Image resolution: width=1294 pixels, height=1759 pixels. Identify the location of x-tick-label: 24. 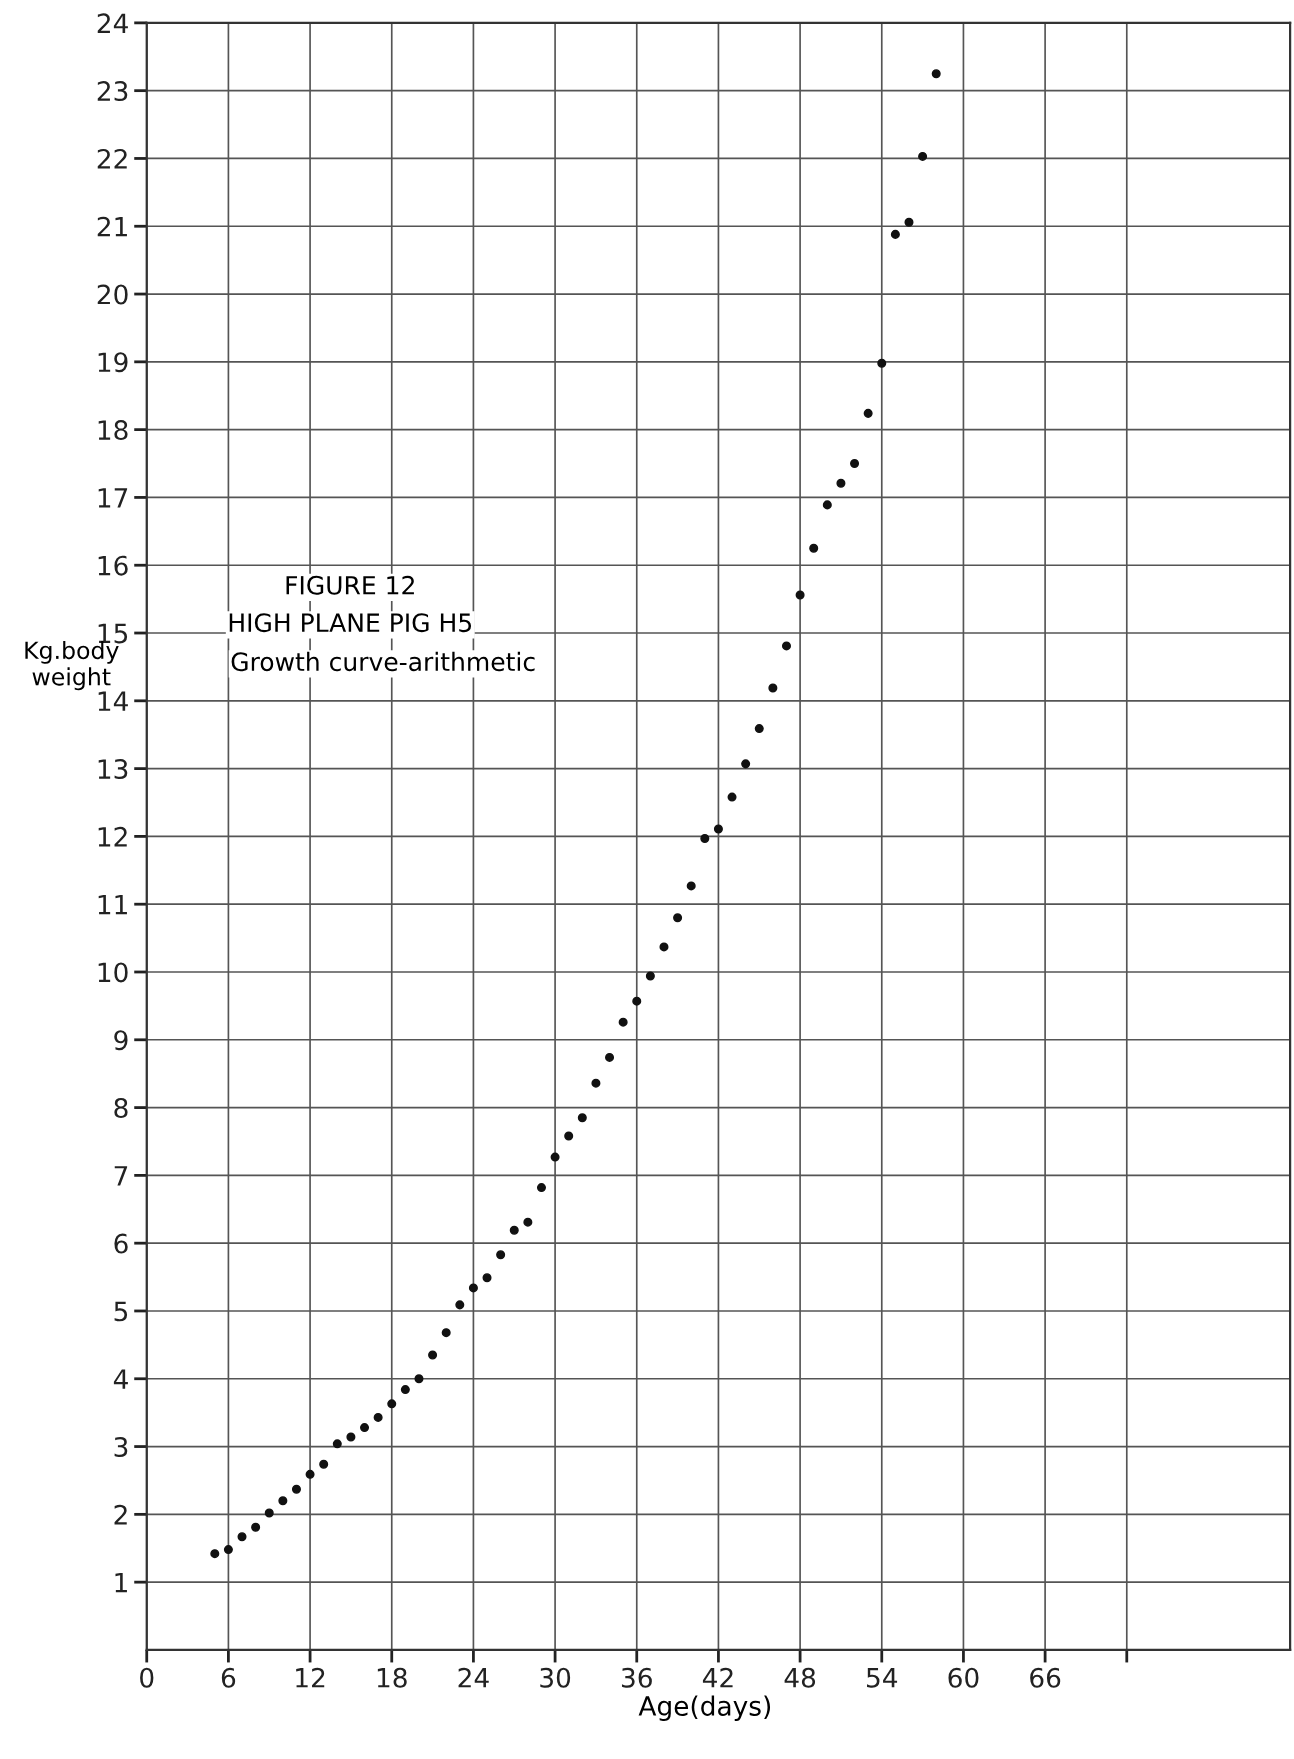
(473, 1677).